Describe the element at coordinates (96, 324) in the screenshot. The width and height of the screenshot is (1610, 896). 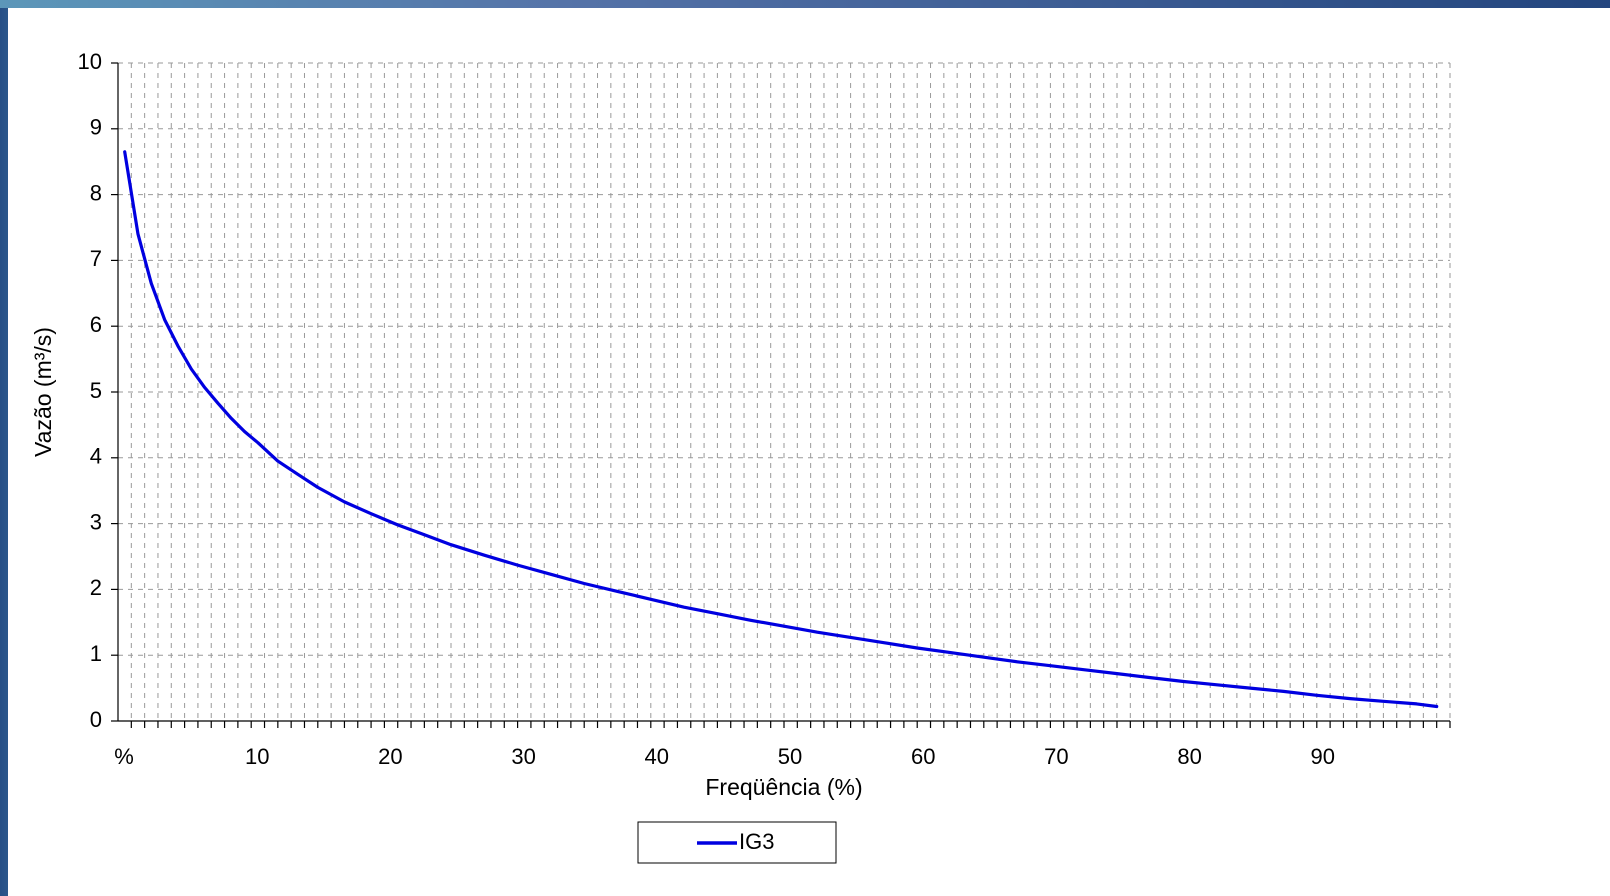
I see `y-tick-label: 6` at that location.